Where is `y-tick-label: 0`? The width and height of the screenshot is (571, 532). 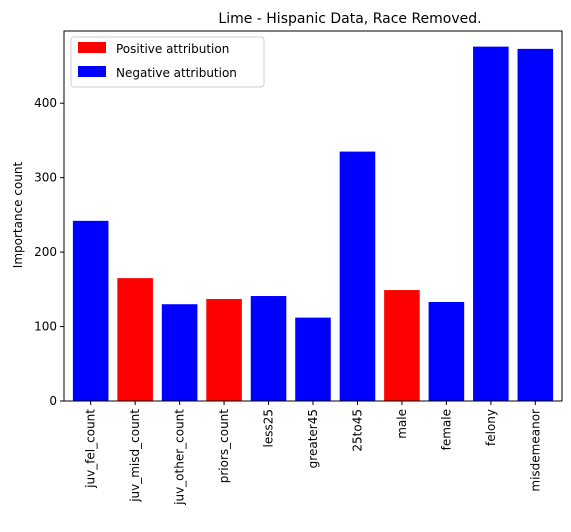 y-tick-label: 0 is located at coordinates (53, 401).